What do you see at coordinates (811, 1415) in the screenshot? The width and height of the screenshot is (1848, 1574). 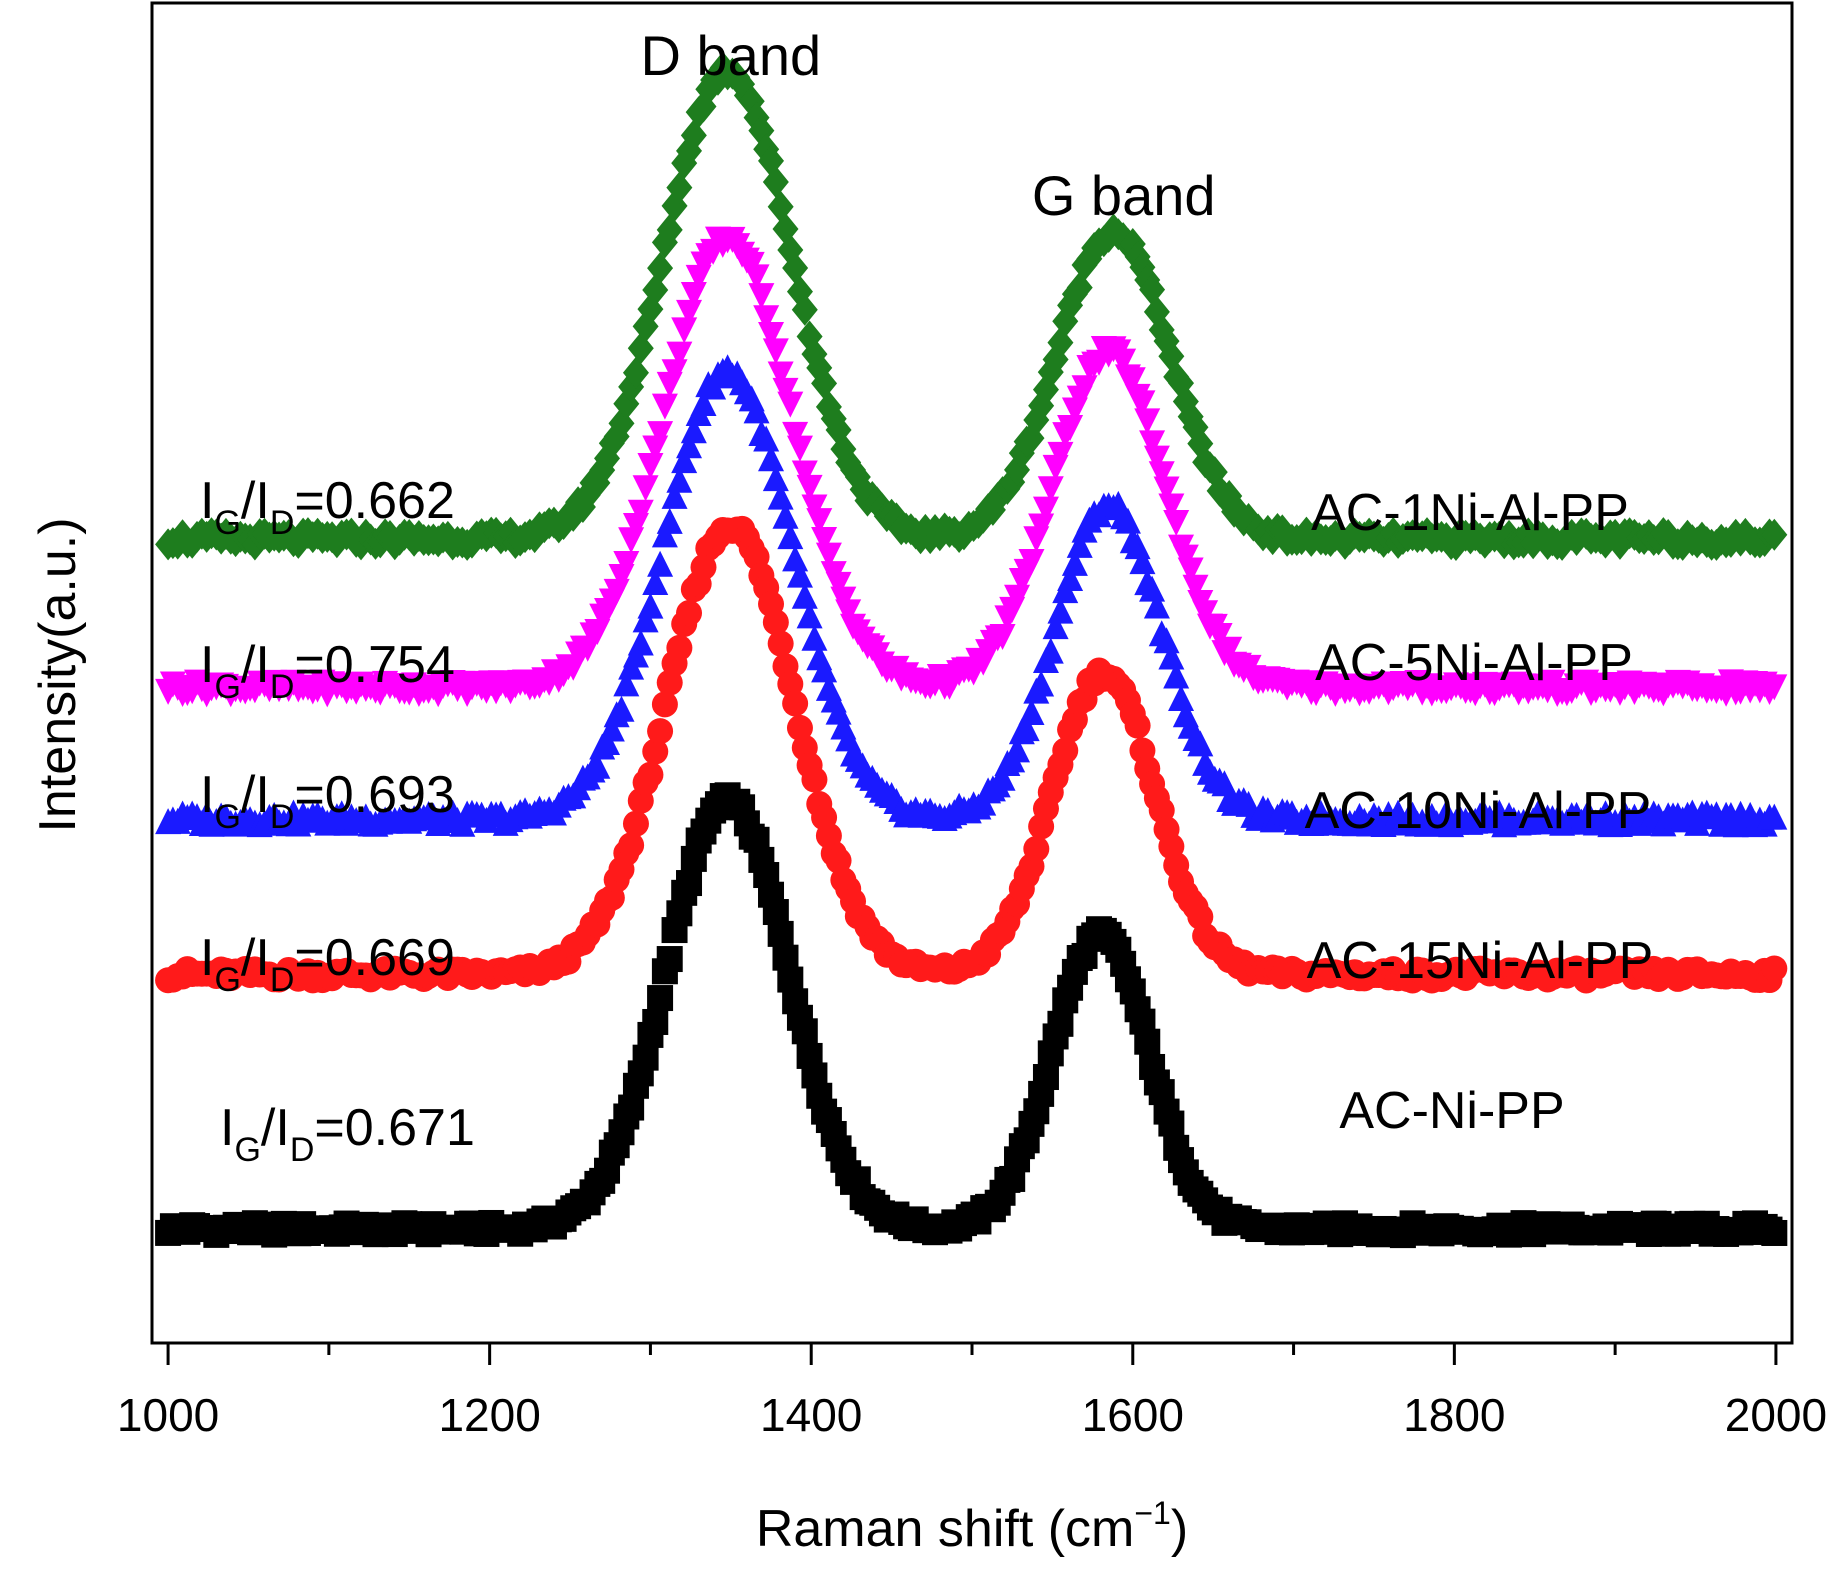 I see `x-tick-label: 1400` at bounding box center [811, 1415].